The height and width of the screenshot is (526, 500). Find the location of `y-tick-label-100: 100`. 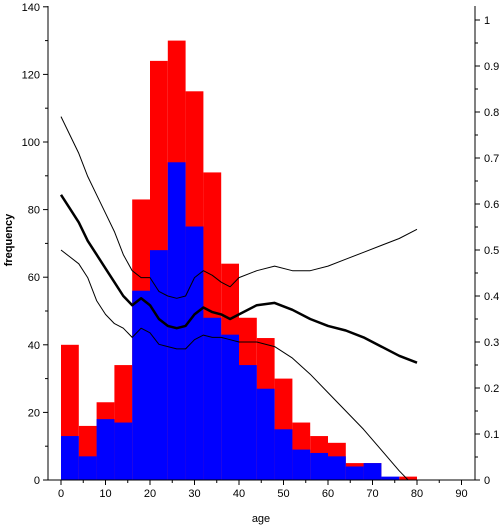

y-tick-label-100: 100 is located at coordinates (31, 143).